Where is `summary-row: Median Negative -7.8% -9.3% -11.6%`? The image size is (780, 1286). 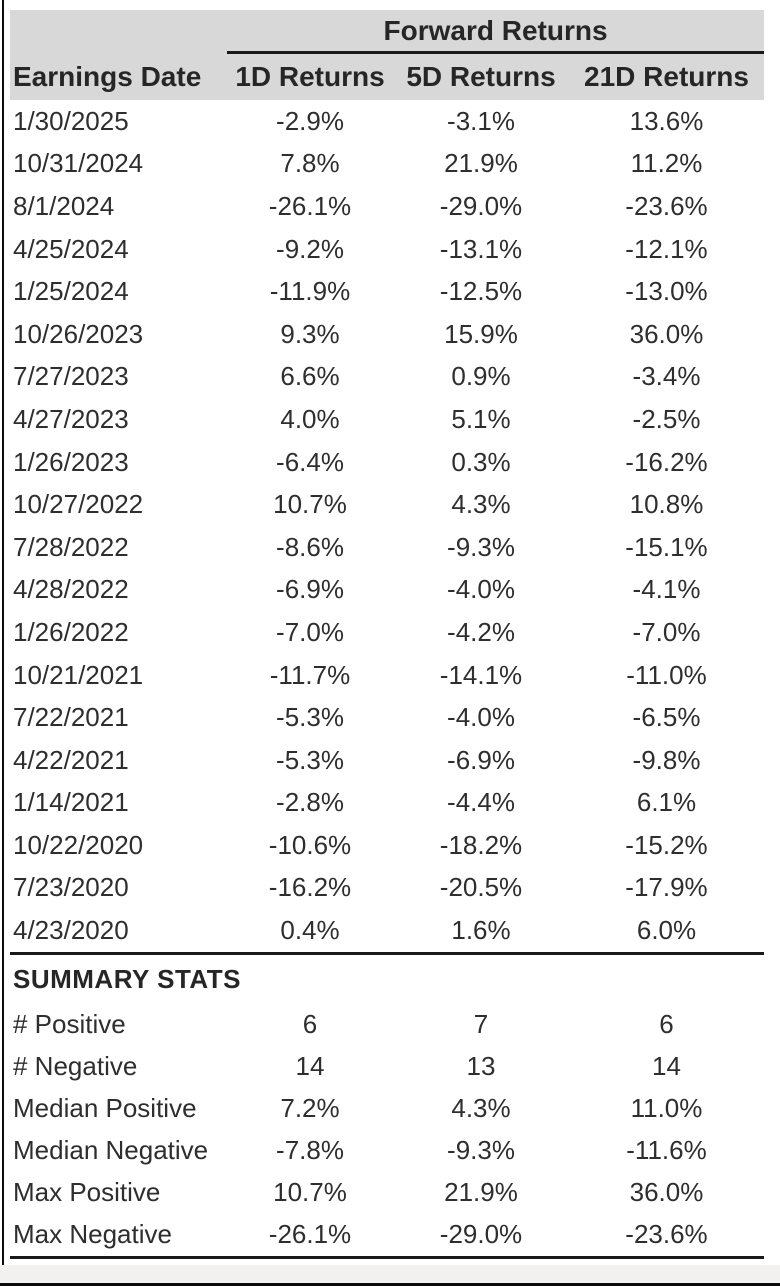
summary-row: Median Negative -7.8% -9.3% -11.6% is located at coordinates (387, 1151).